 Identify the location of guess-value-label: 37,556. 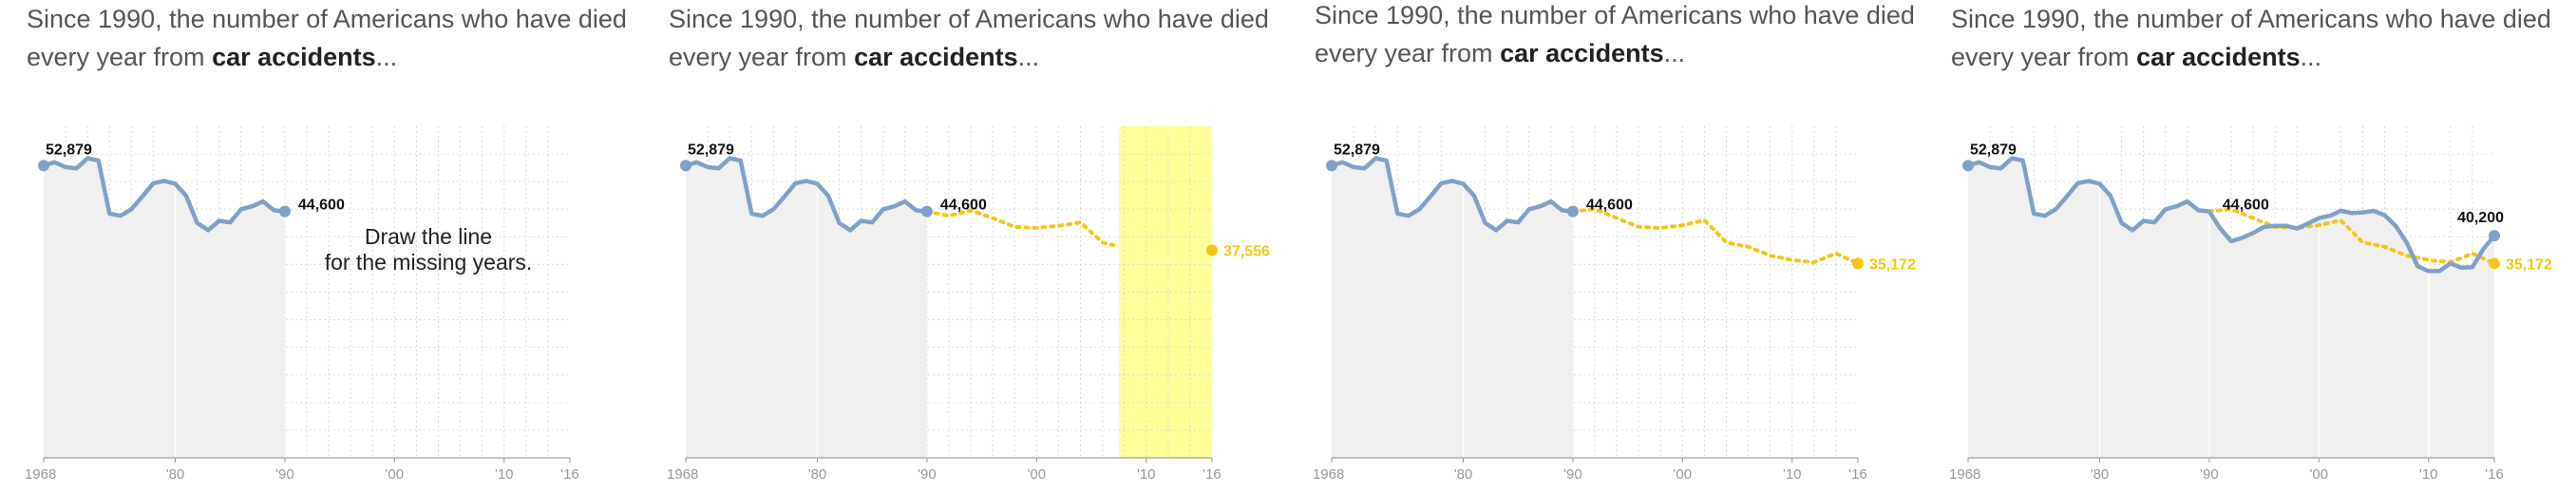
(1246, 252).